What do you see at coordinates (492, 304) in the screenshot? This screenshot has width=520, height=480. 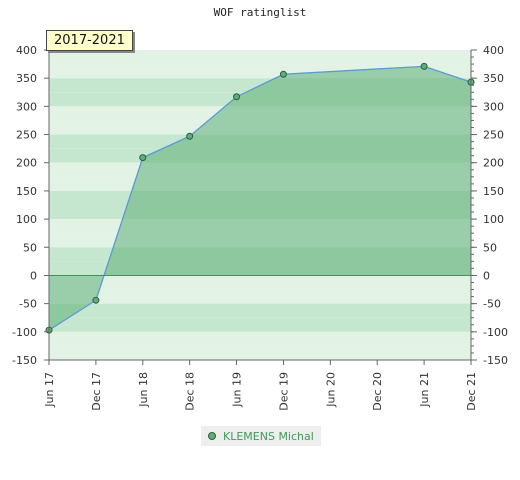 I see `y-tick-label-right: -50` at bounding box center [492, 304].